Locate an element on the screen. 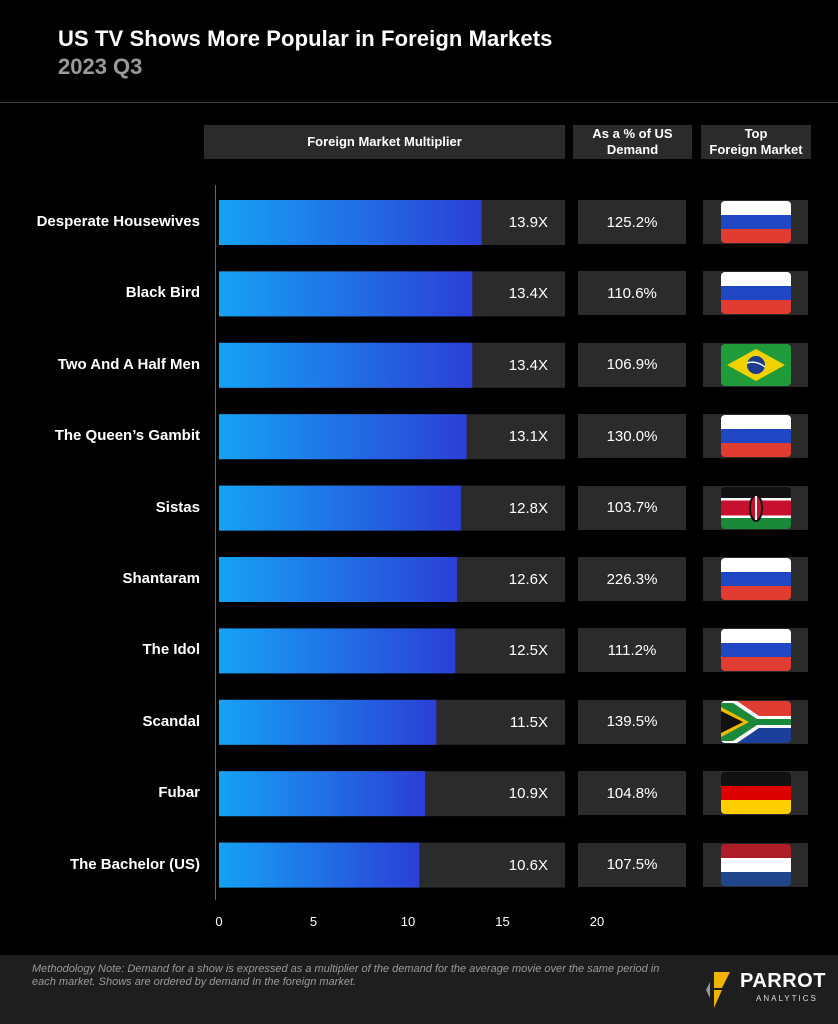  brazil-flag-icon is located at coordinates (755, 364).